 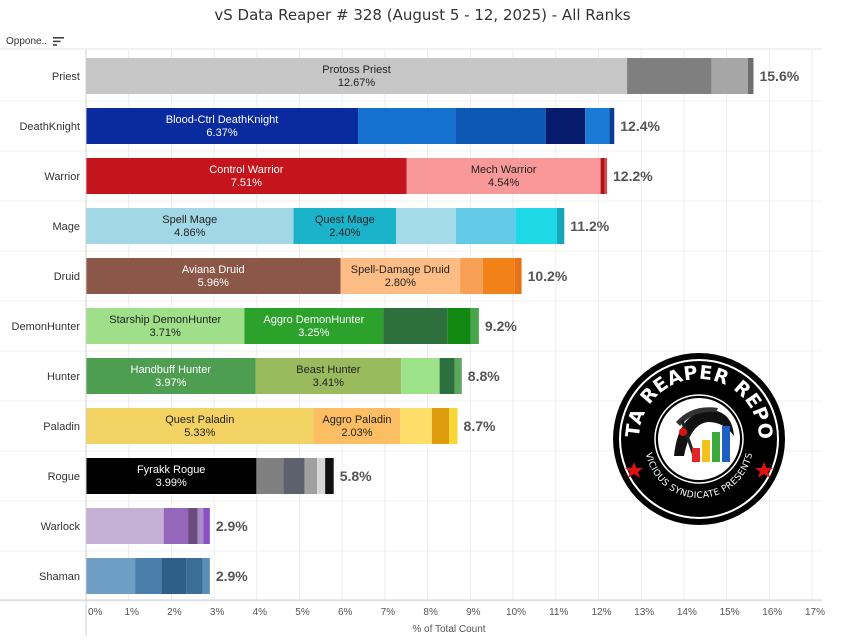 I want to click on segment-label: Aviana Druid, so click(x=213, y=270).